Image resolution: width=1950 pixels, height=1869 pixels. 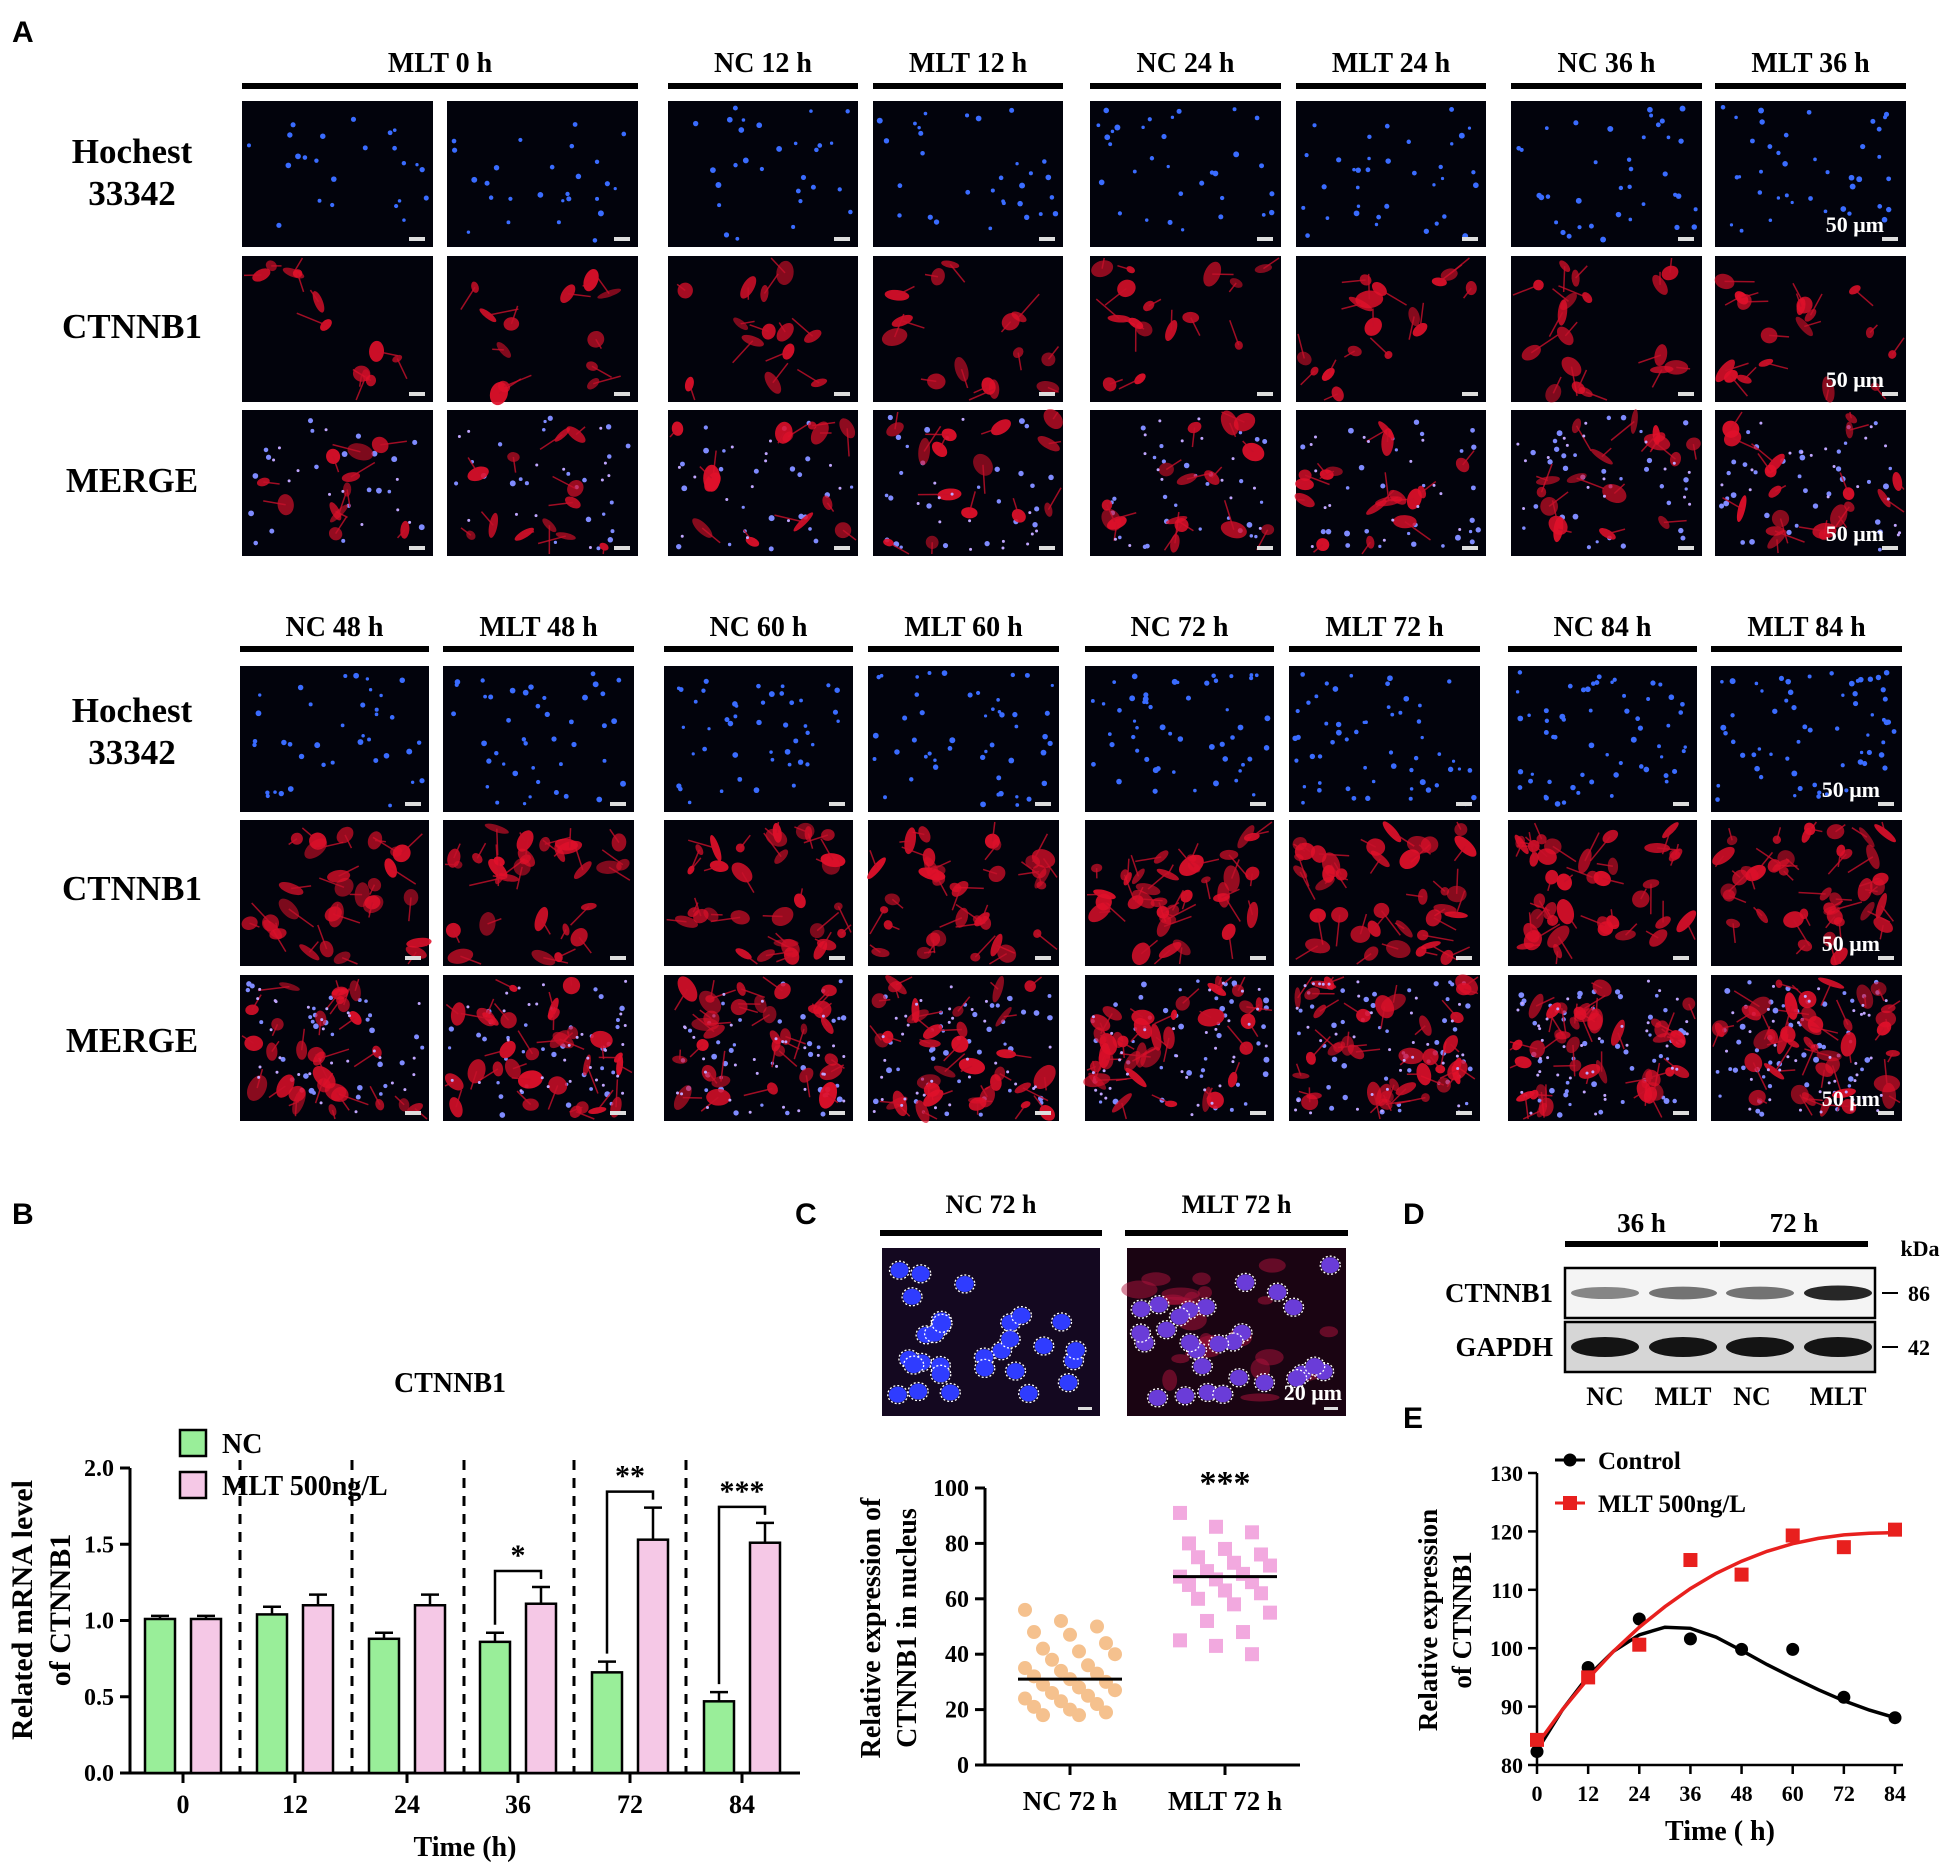 I want to click on b-y-tick-label: 0.0, so click(x=99, y=1774).